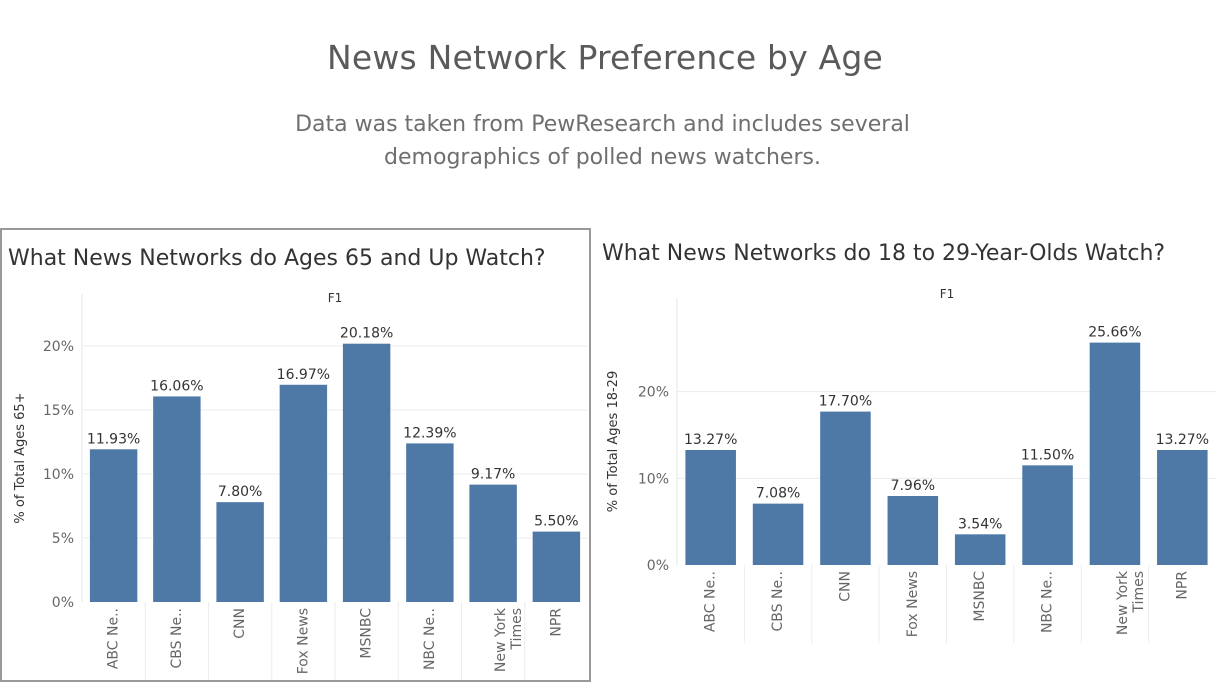 This screenshot has width=1222, height=682. I want to click on y-axis-title: % of Total Ages 18-29, so click(613, 441).